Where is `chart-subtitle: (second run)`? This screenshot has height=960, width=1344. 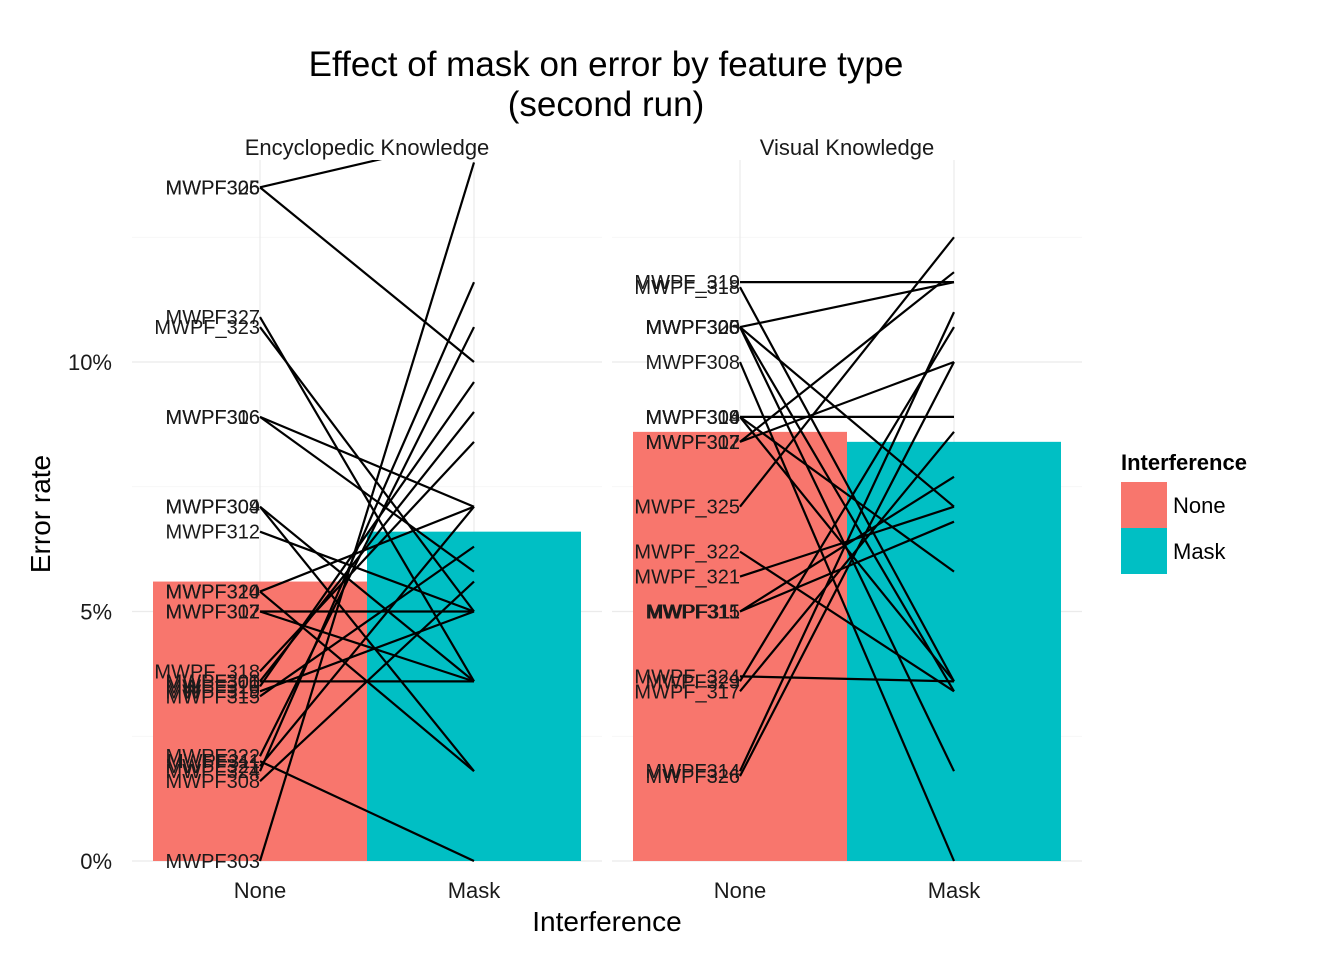 chart-subtitle: (second run) is located at coordinates (606, 104).